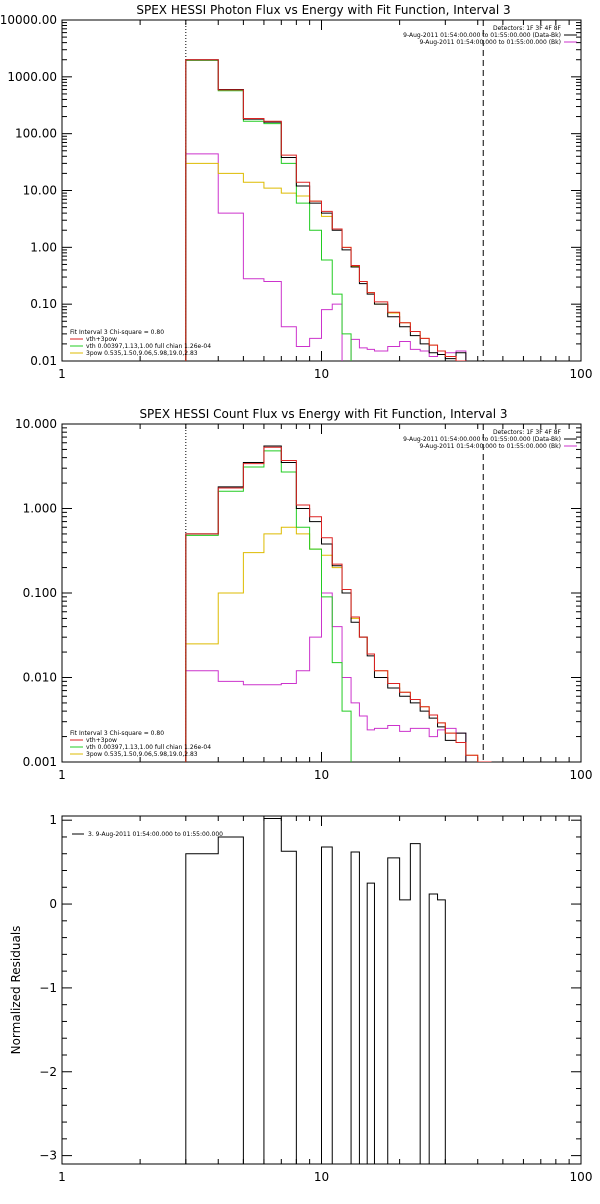  What do you see at coordinates (48, 1072) in the screenshot?
I see `y-tick-label: −2` at bounding box center [48, 1072].